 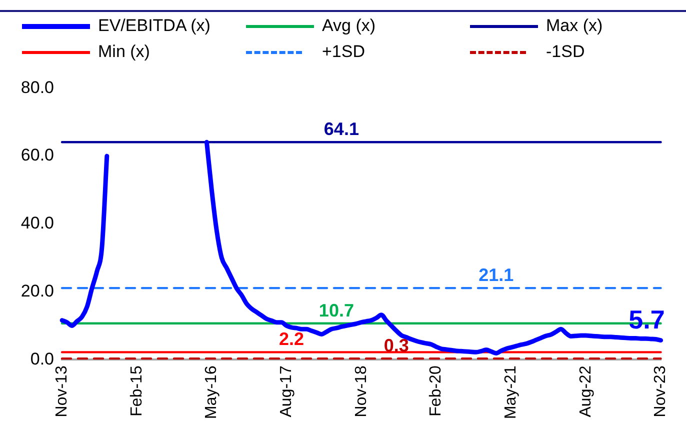 What do you see at coordinates (211, 393) in the screenshot?
I see `x-tick-label: May-16` at bounding box center [211, 393].